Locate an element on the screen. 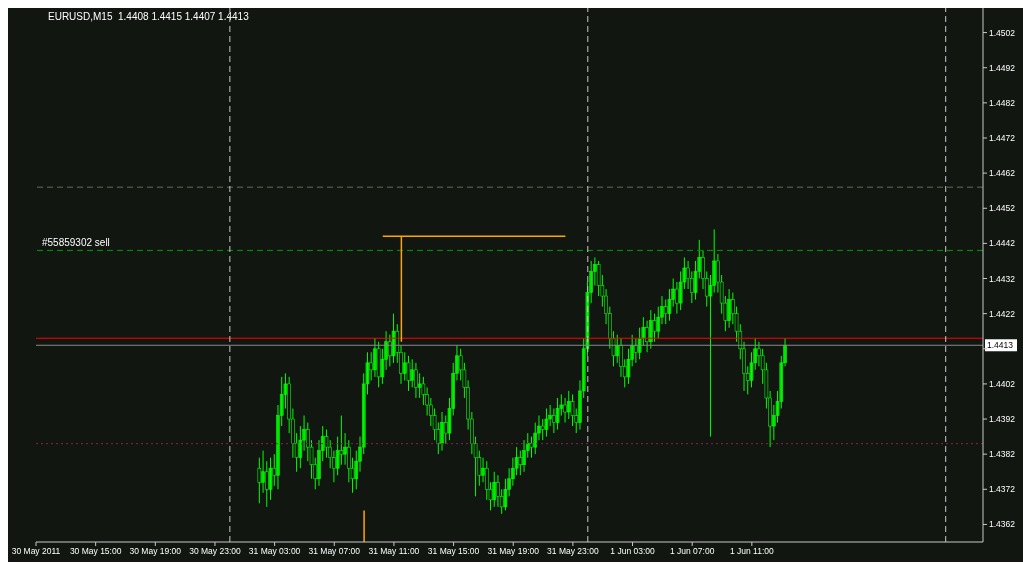  y-tick-label: 1.4452 is located at coordinates (1002, 208).